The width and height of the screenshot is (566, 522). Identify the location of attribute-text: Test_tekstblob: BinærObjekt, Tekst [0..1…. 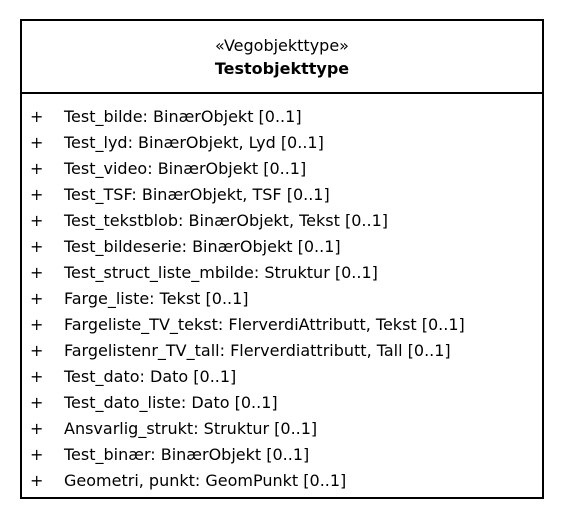
(226, 220).